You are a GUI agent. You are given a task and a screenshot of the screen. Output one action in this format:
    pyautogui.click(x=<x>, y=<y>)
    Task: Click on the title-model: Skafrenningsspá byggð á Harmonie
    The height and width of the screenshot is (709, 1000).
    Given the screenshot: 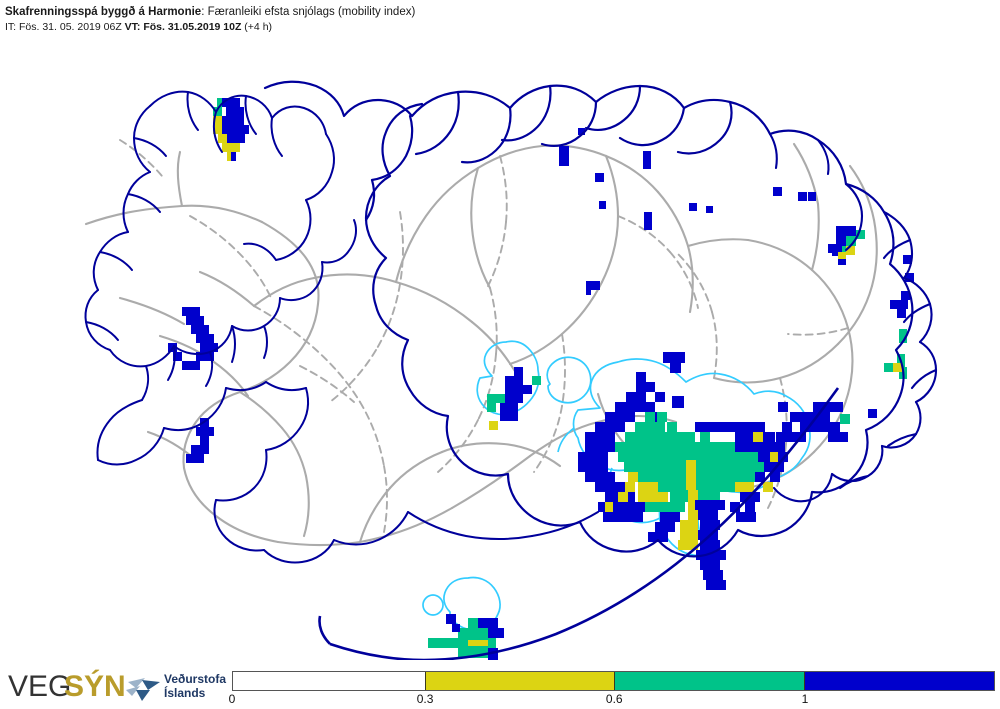 What is the action you would take?
    pyautogui.click(x=103, y=12)
    